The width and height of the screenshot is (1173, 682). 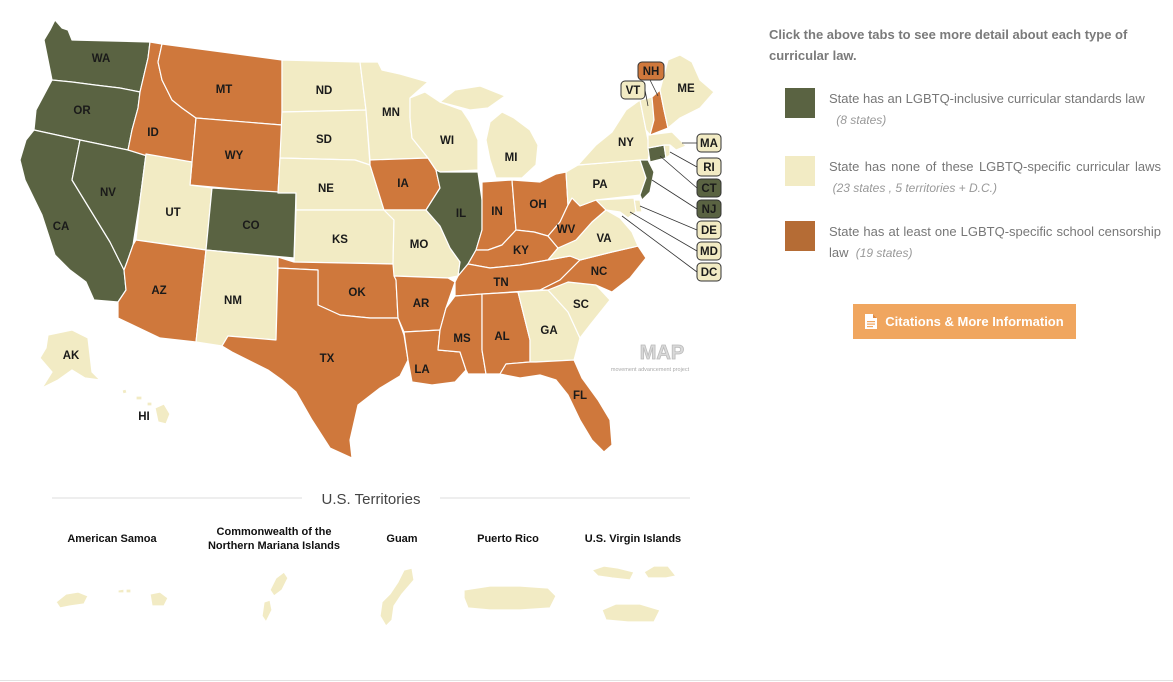 I want to click on label-ms: MS, so click(x=462, y=339).